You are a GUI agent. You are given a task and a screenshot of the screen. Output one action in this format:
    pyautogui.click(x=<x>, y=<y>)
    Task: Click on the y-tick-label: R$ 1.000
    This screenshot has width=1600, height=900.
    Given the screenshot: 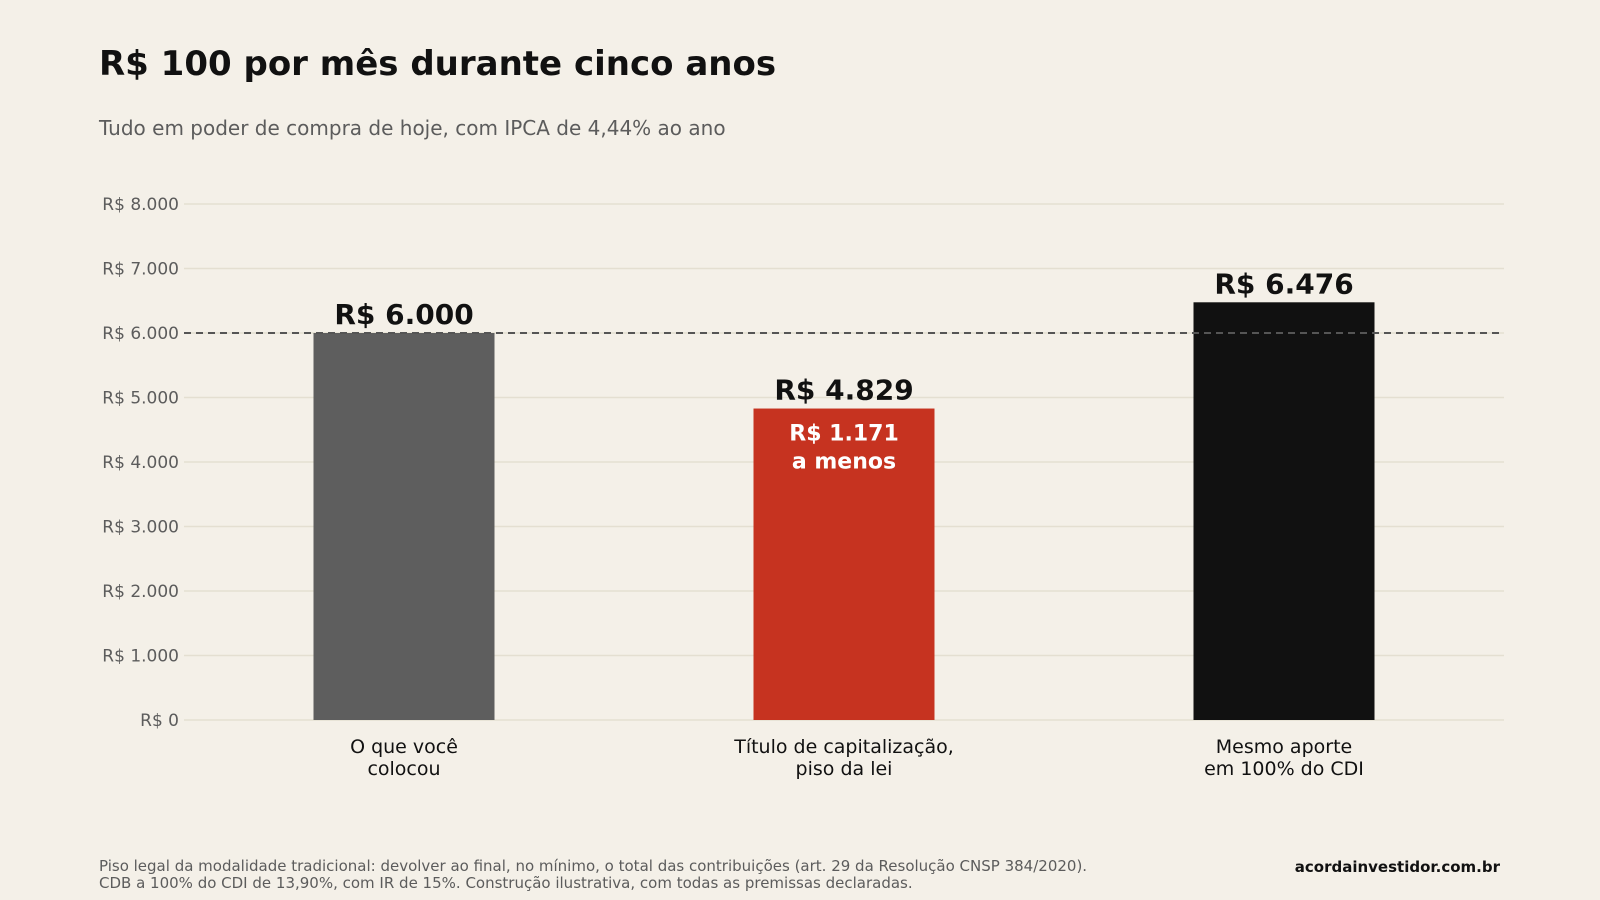 What is the action you would take?
    pyautogui.click(x=140, y=657)
    